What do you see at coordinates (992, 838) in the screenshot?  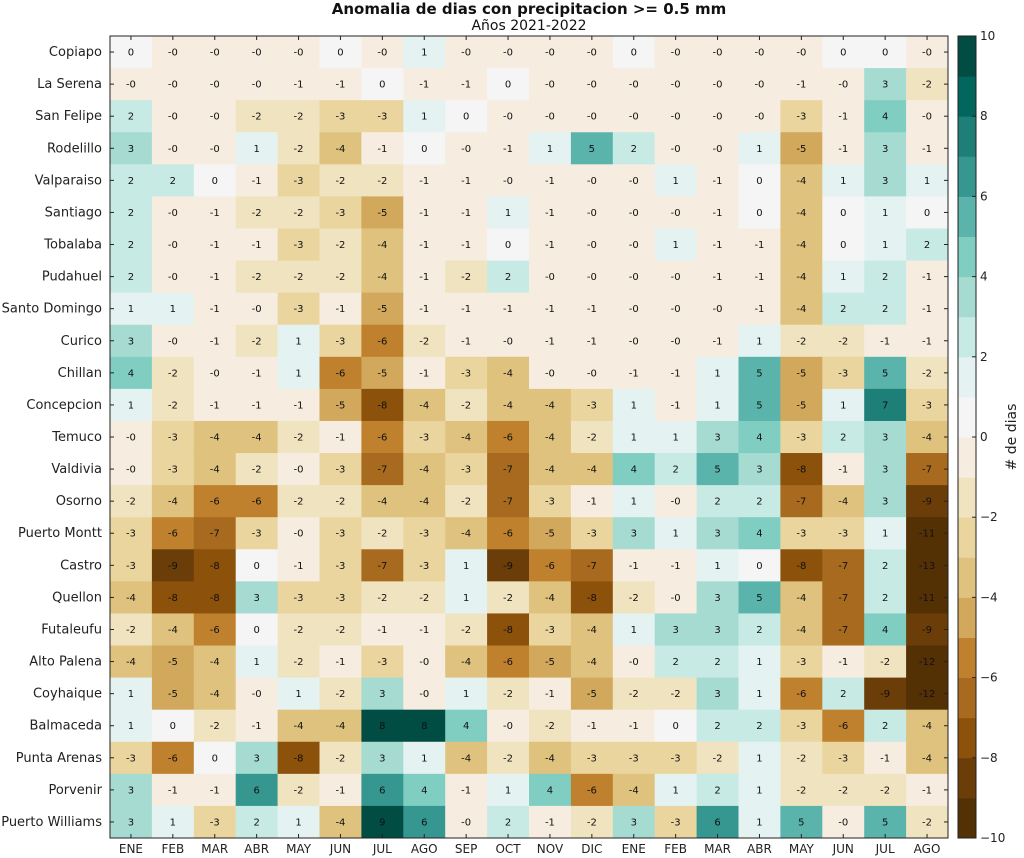 I see `colorbar-tick-label: −10` at bounding box center [992, 838].